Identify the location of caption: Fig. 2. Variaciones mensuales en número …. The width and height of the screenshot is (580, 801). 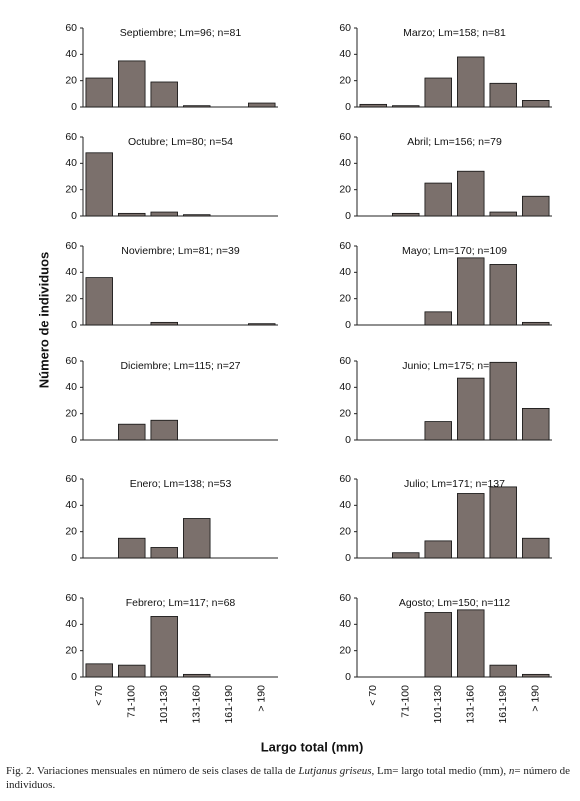
(289, 778).